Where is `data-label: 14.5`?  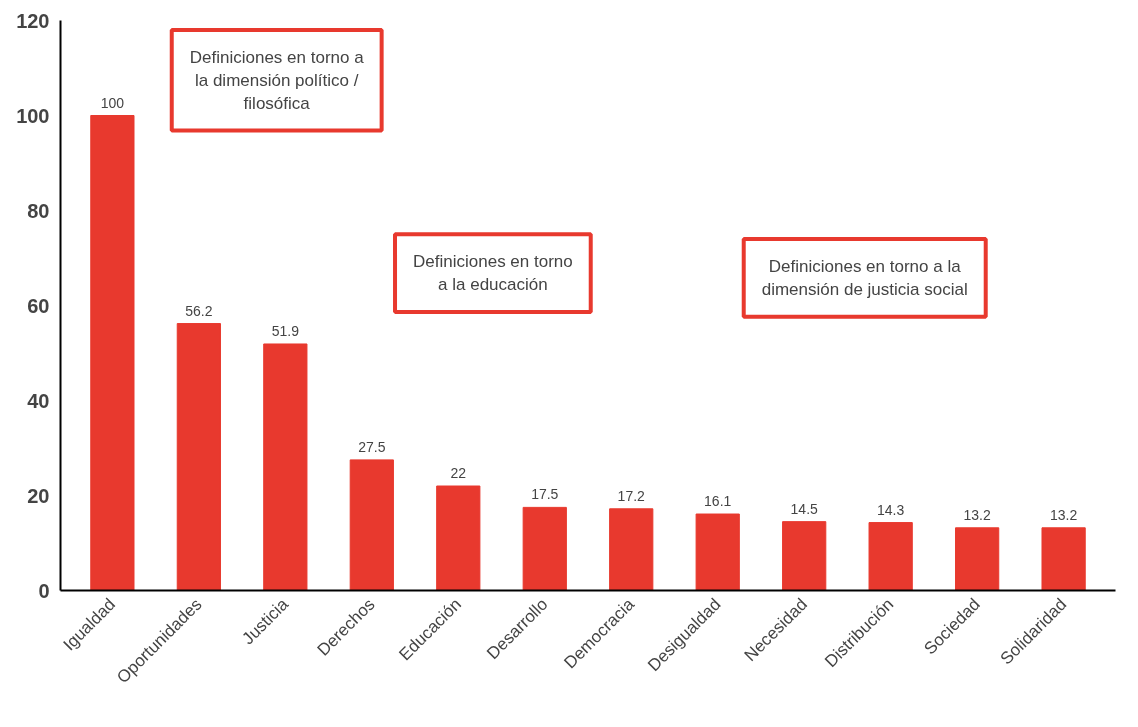 data-label: 14.5 is located at coordinates (804, 508).